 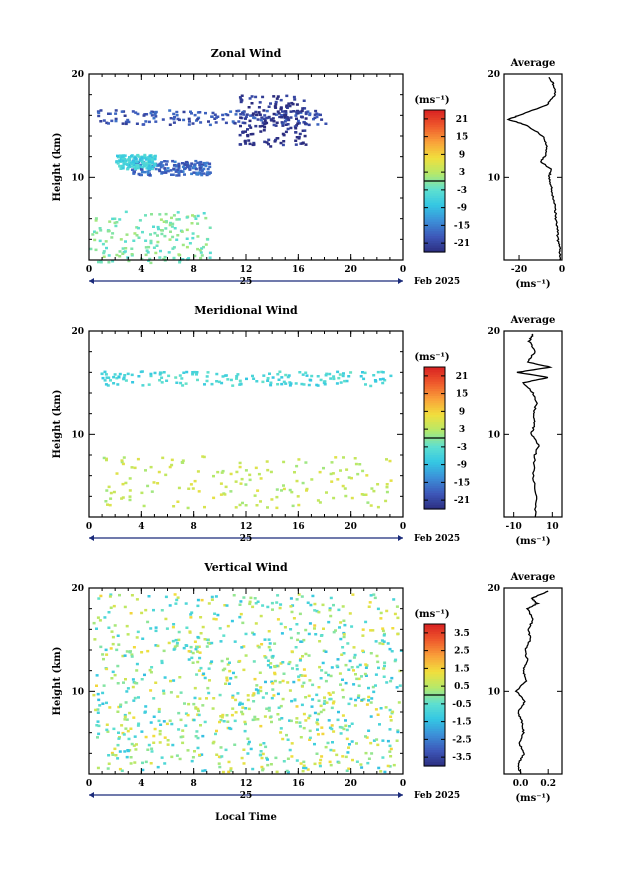 What do you see at coordinates (89, 784) in the screenshot?
I see `x-tick-label: 0` at bounding box center [89, 784].